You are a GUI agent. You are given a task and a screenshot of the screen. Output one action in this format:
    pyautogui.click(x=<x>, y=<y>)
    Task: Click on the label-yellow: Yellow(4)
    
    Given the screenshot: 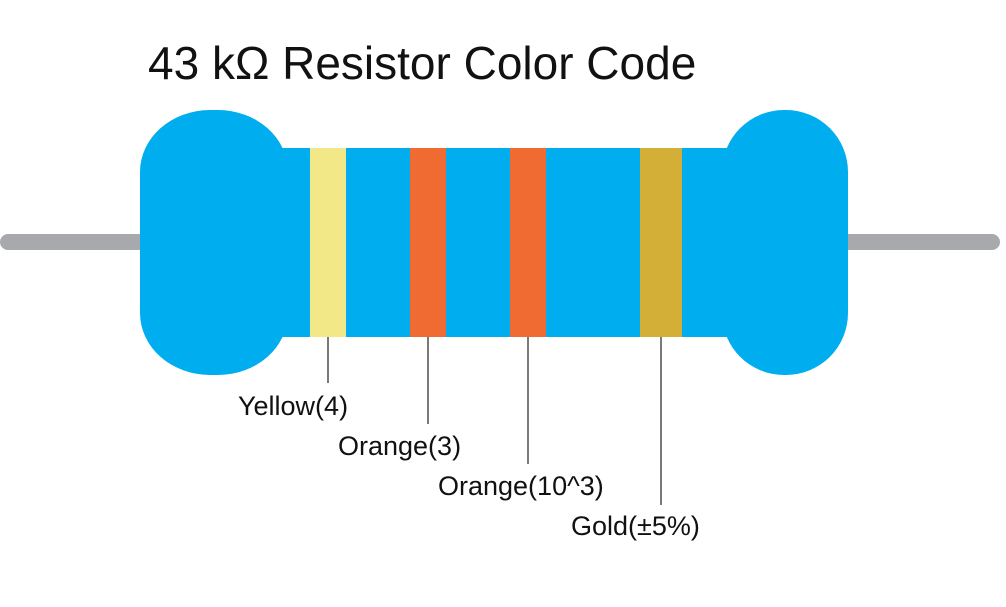 What is the action you would take?
    pyautogui.click(x=293, y=406)
    